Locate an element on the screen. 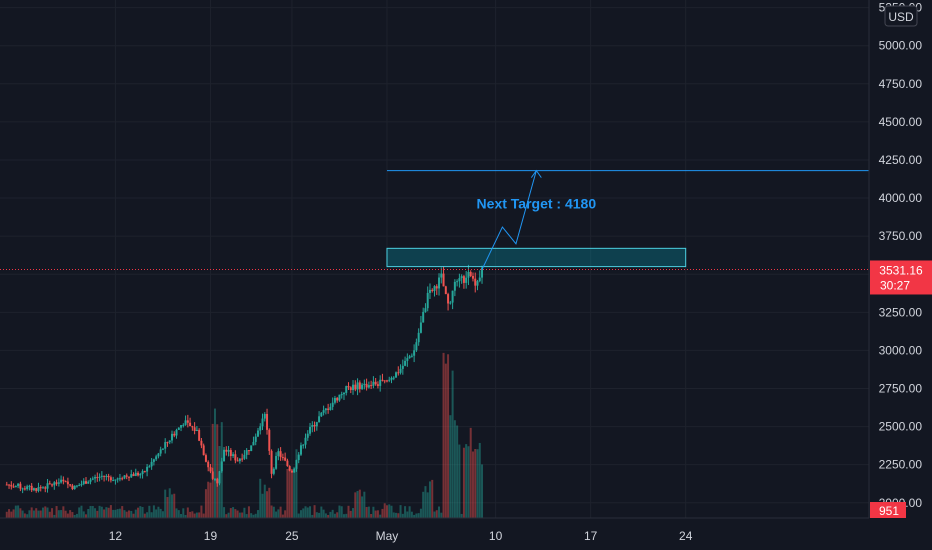  x-tick-label: 10 is located at coordinates (496, 536).